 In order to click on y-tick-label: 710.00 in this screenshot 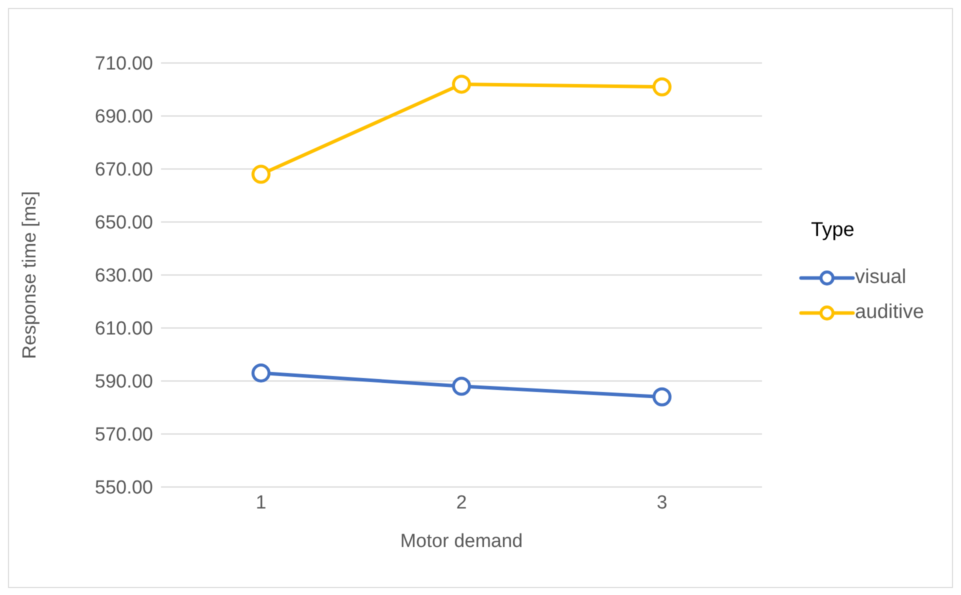, I will do `click(123, 64)`.